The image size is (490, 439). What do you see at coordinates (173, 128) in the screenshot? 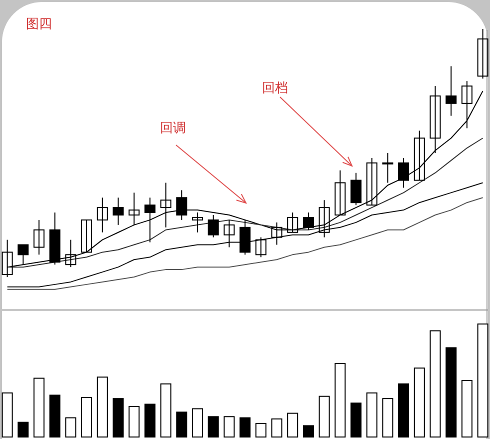
I see `annotation: 回调` at bounding box center [173, 128].